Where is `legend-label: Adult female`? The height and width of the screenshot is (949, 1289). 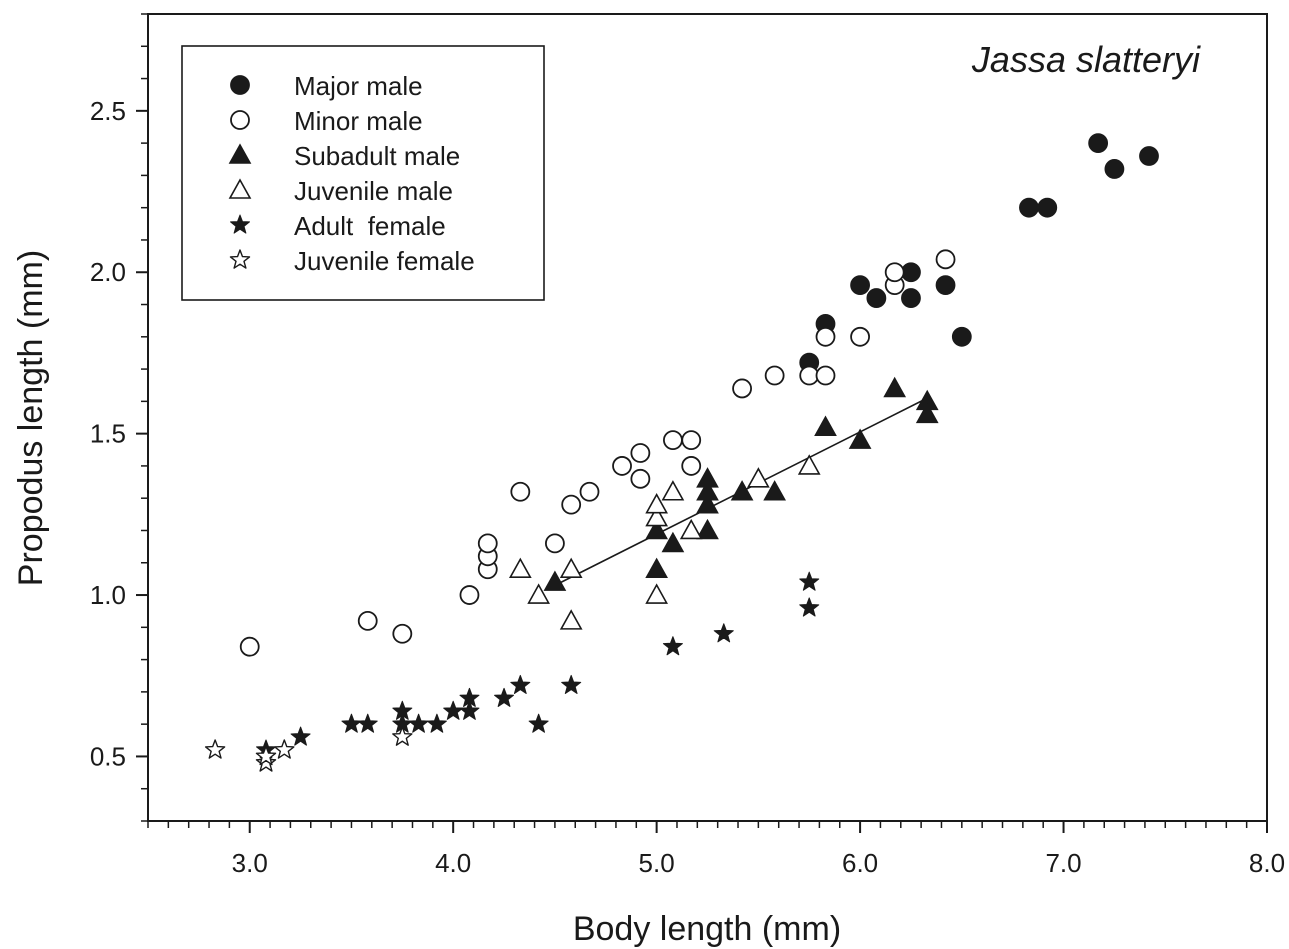
legend-label: Adult female is located at coordinates (370, 226).